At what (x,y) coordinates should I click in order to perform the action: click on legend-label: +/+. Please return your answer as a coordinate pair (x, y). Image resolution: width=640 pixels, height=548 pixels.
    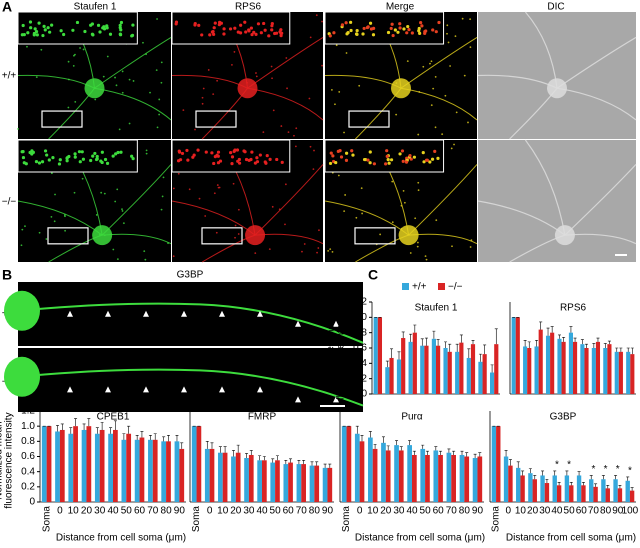
    Looking at the image, I should click on (419, 287).